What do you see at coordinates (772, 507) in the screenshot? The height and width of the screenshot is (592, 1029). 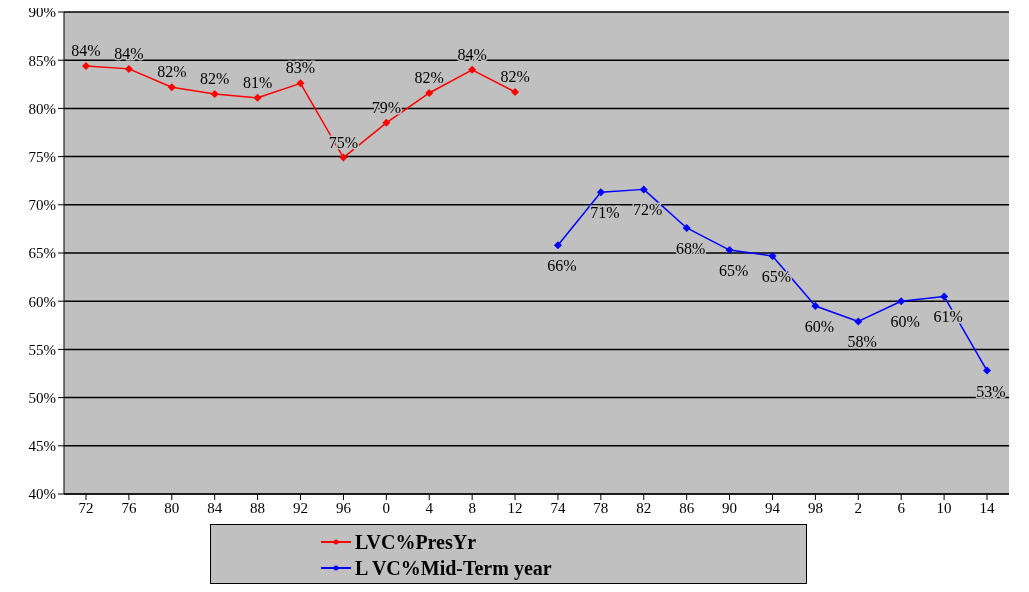 I see `x-tick-label: 94` at bounding box center [772, 507].